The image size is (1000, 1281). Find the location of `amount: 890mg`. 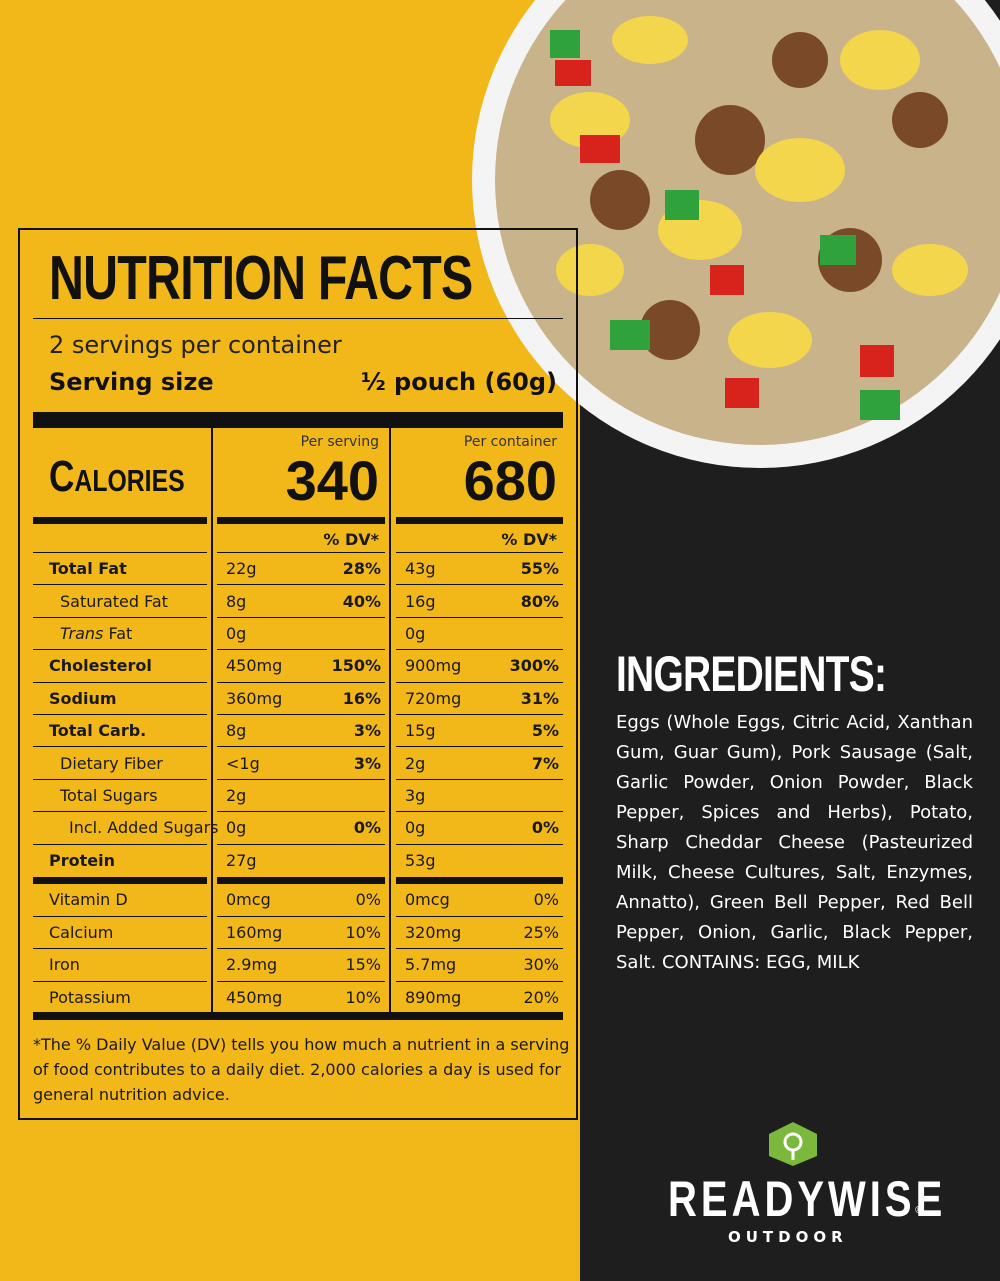

amount: 890mg is located at coordinates (433, 997).